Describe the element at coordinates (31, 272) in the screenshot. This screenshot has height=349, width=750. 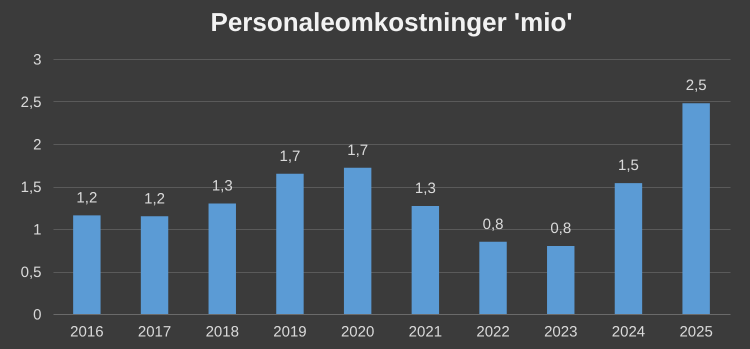
I see `y-tick-label: 0,5` at that location.